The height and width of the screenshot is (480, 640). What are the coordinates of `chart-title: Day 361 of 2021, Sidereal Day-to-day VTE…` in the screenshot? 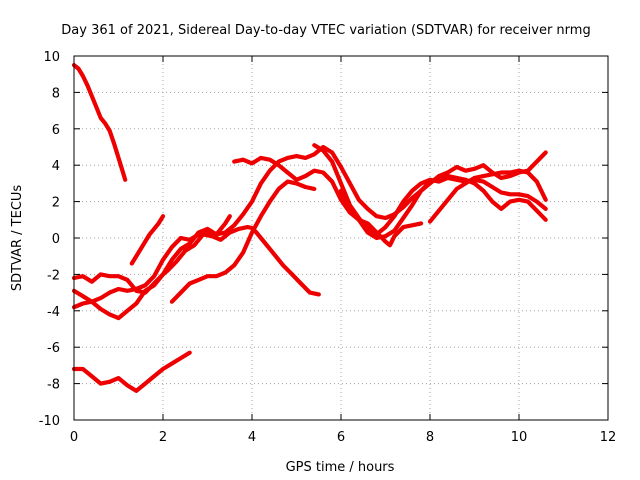 It's located at (325, 30).